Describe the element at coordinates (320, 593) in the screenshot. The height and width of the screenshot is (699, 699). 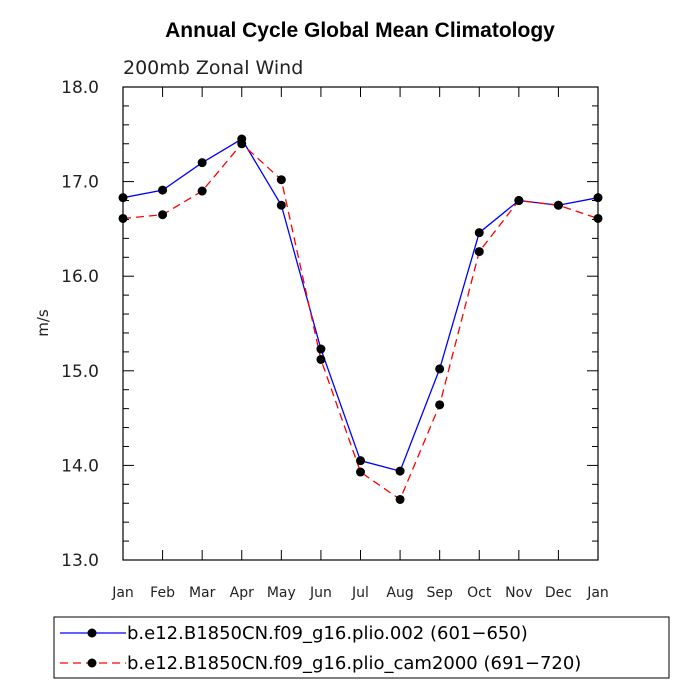
I see `x-tick-label: Jun` at that location.